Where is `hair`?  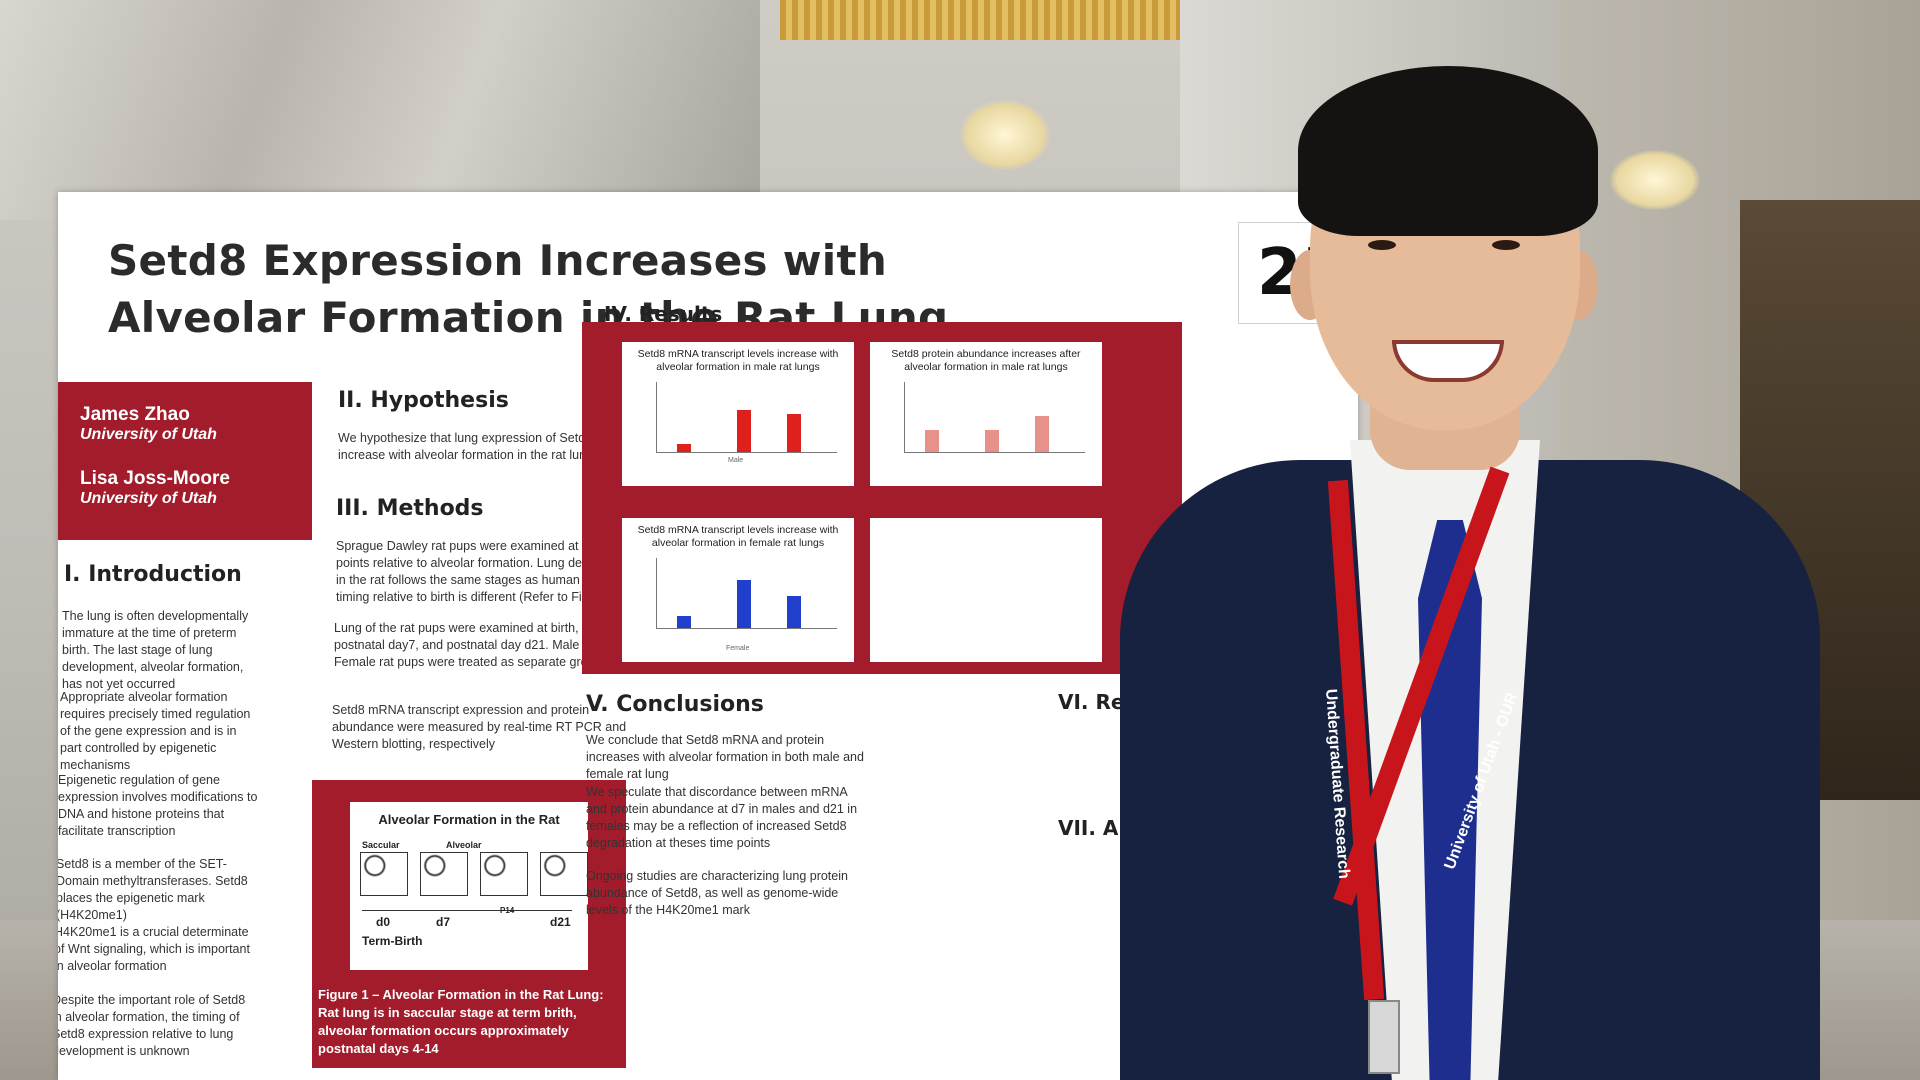
hair is located at coordinates (1448, 151).